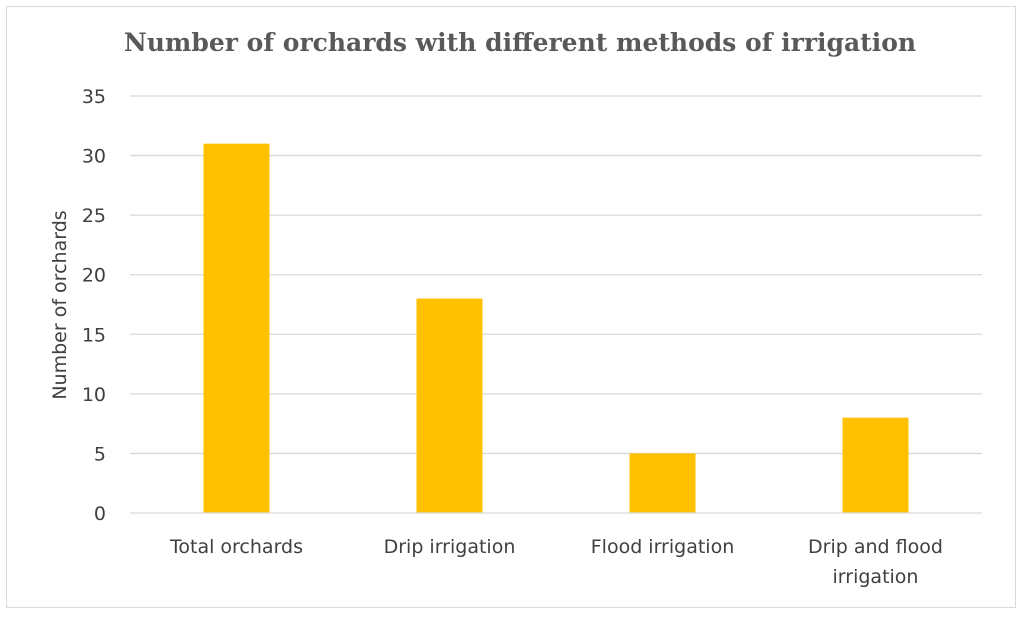 The height and width of the screenshot is (620, 1024). What do you see at coordinates (236, 547) in the screenshot?
I see `x-category-label: Total orchards` at bounding box center [236, 547].